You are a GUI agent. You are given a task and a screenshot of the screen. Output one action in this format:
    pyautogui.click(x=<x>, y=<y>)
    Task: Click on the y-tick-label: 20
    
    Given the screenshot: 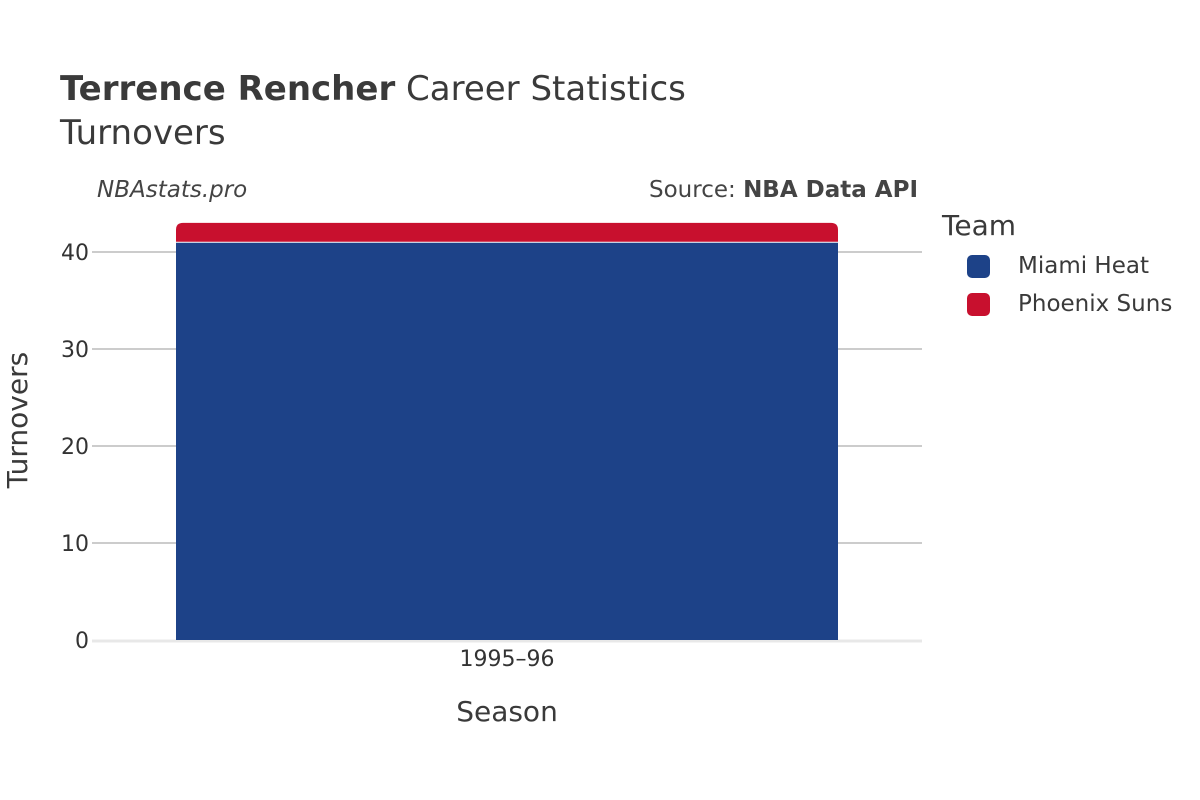 What is the action you would take?
    pyautogui.click(x=75, y=447)
    